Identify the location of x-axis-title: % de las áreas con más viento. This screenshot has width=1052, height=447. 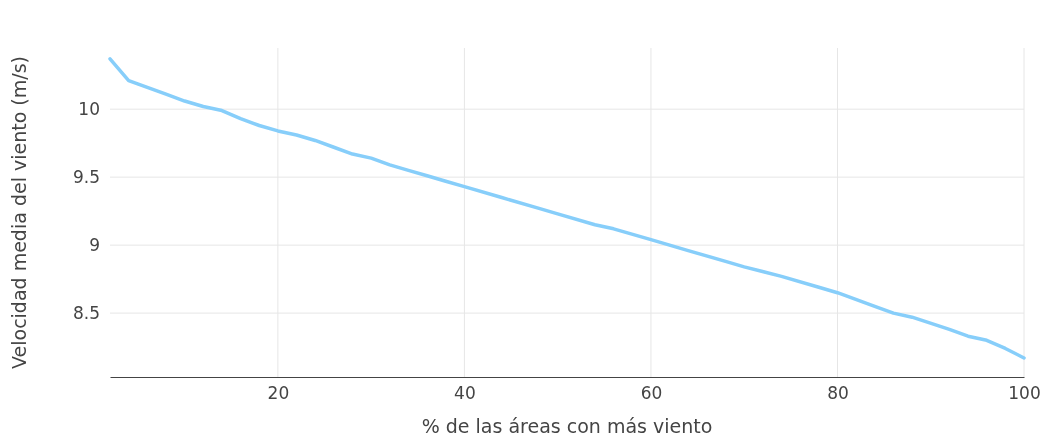
(567, 426).